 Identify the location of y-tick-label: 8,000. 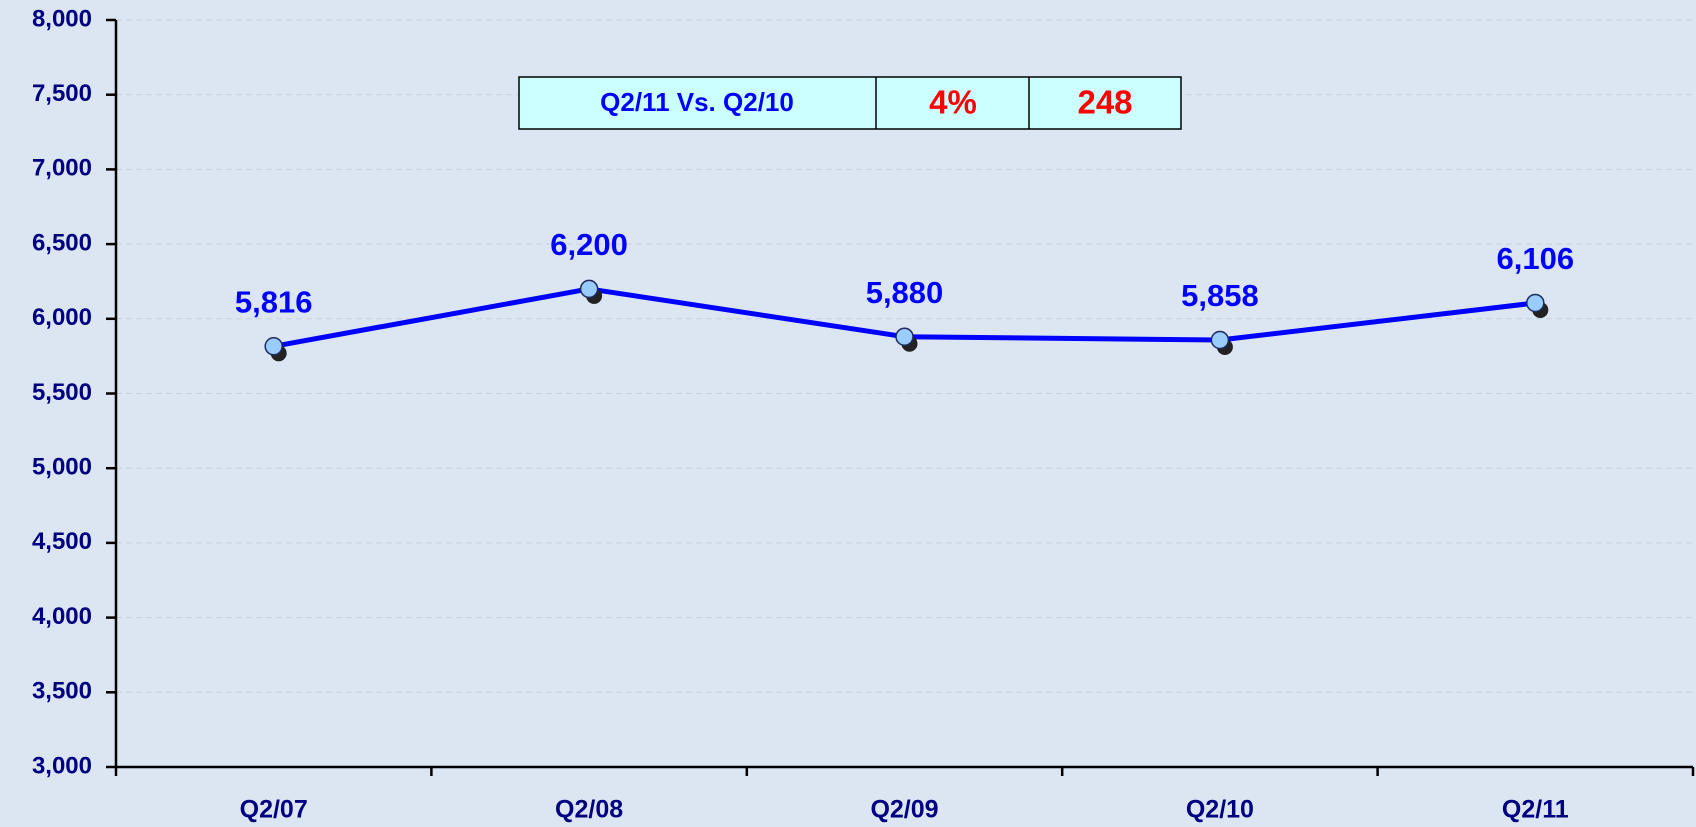
(62, 18).